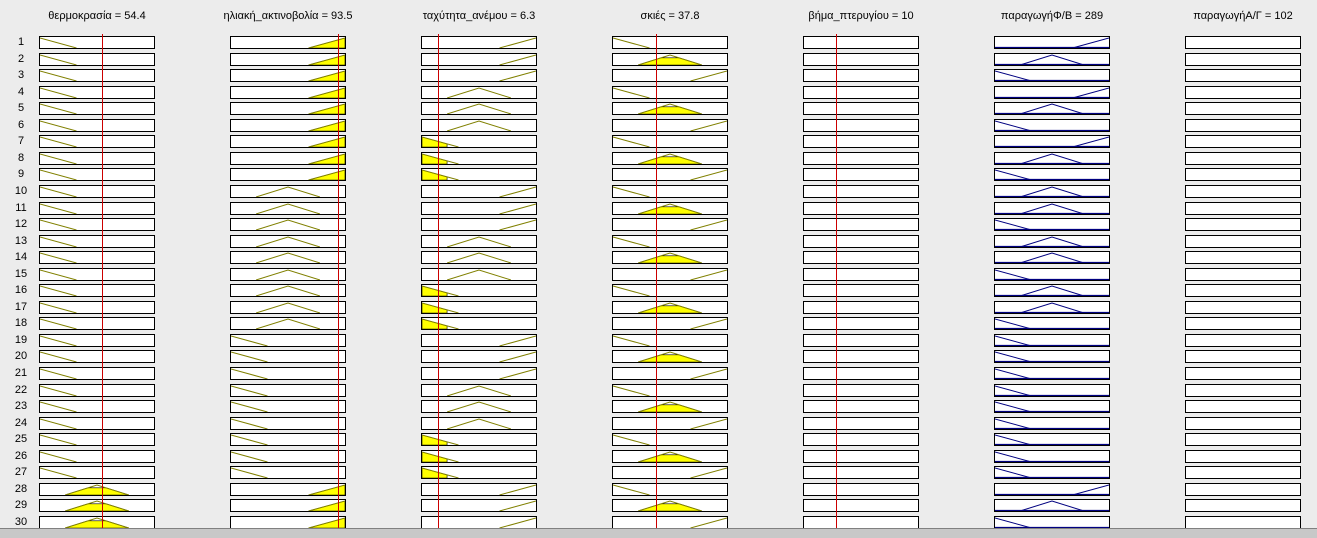 The width and height of the screenshot is (1317, 538). Describe the element at coordinates (1052, 16) in the screenshot. I see `output-header-6: παραγωγήΦ/Β = 289` at that location.